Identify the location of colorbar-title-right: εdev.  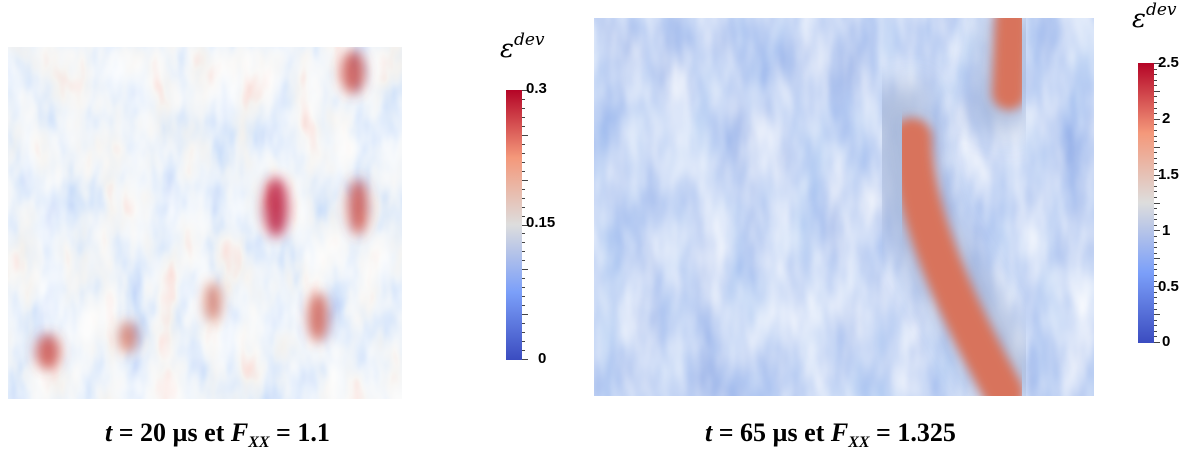
(1154, 17).